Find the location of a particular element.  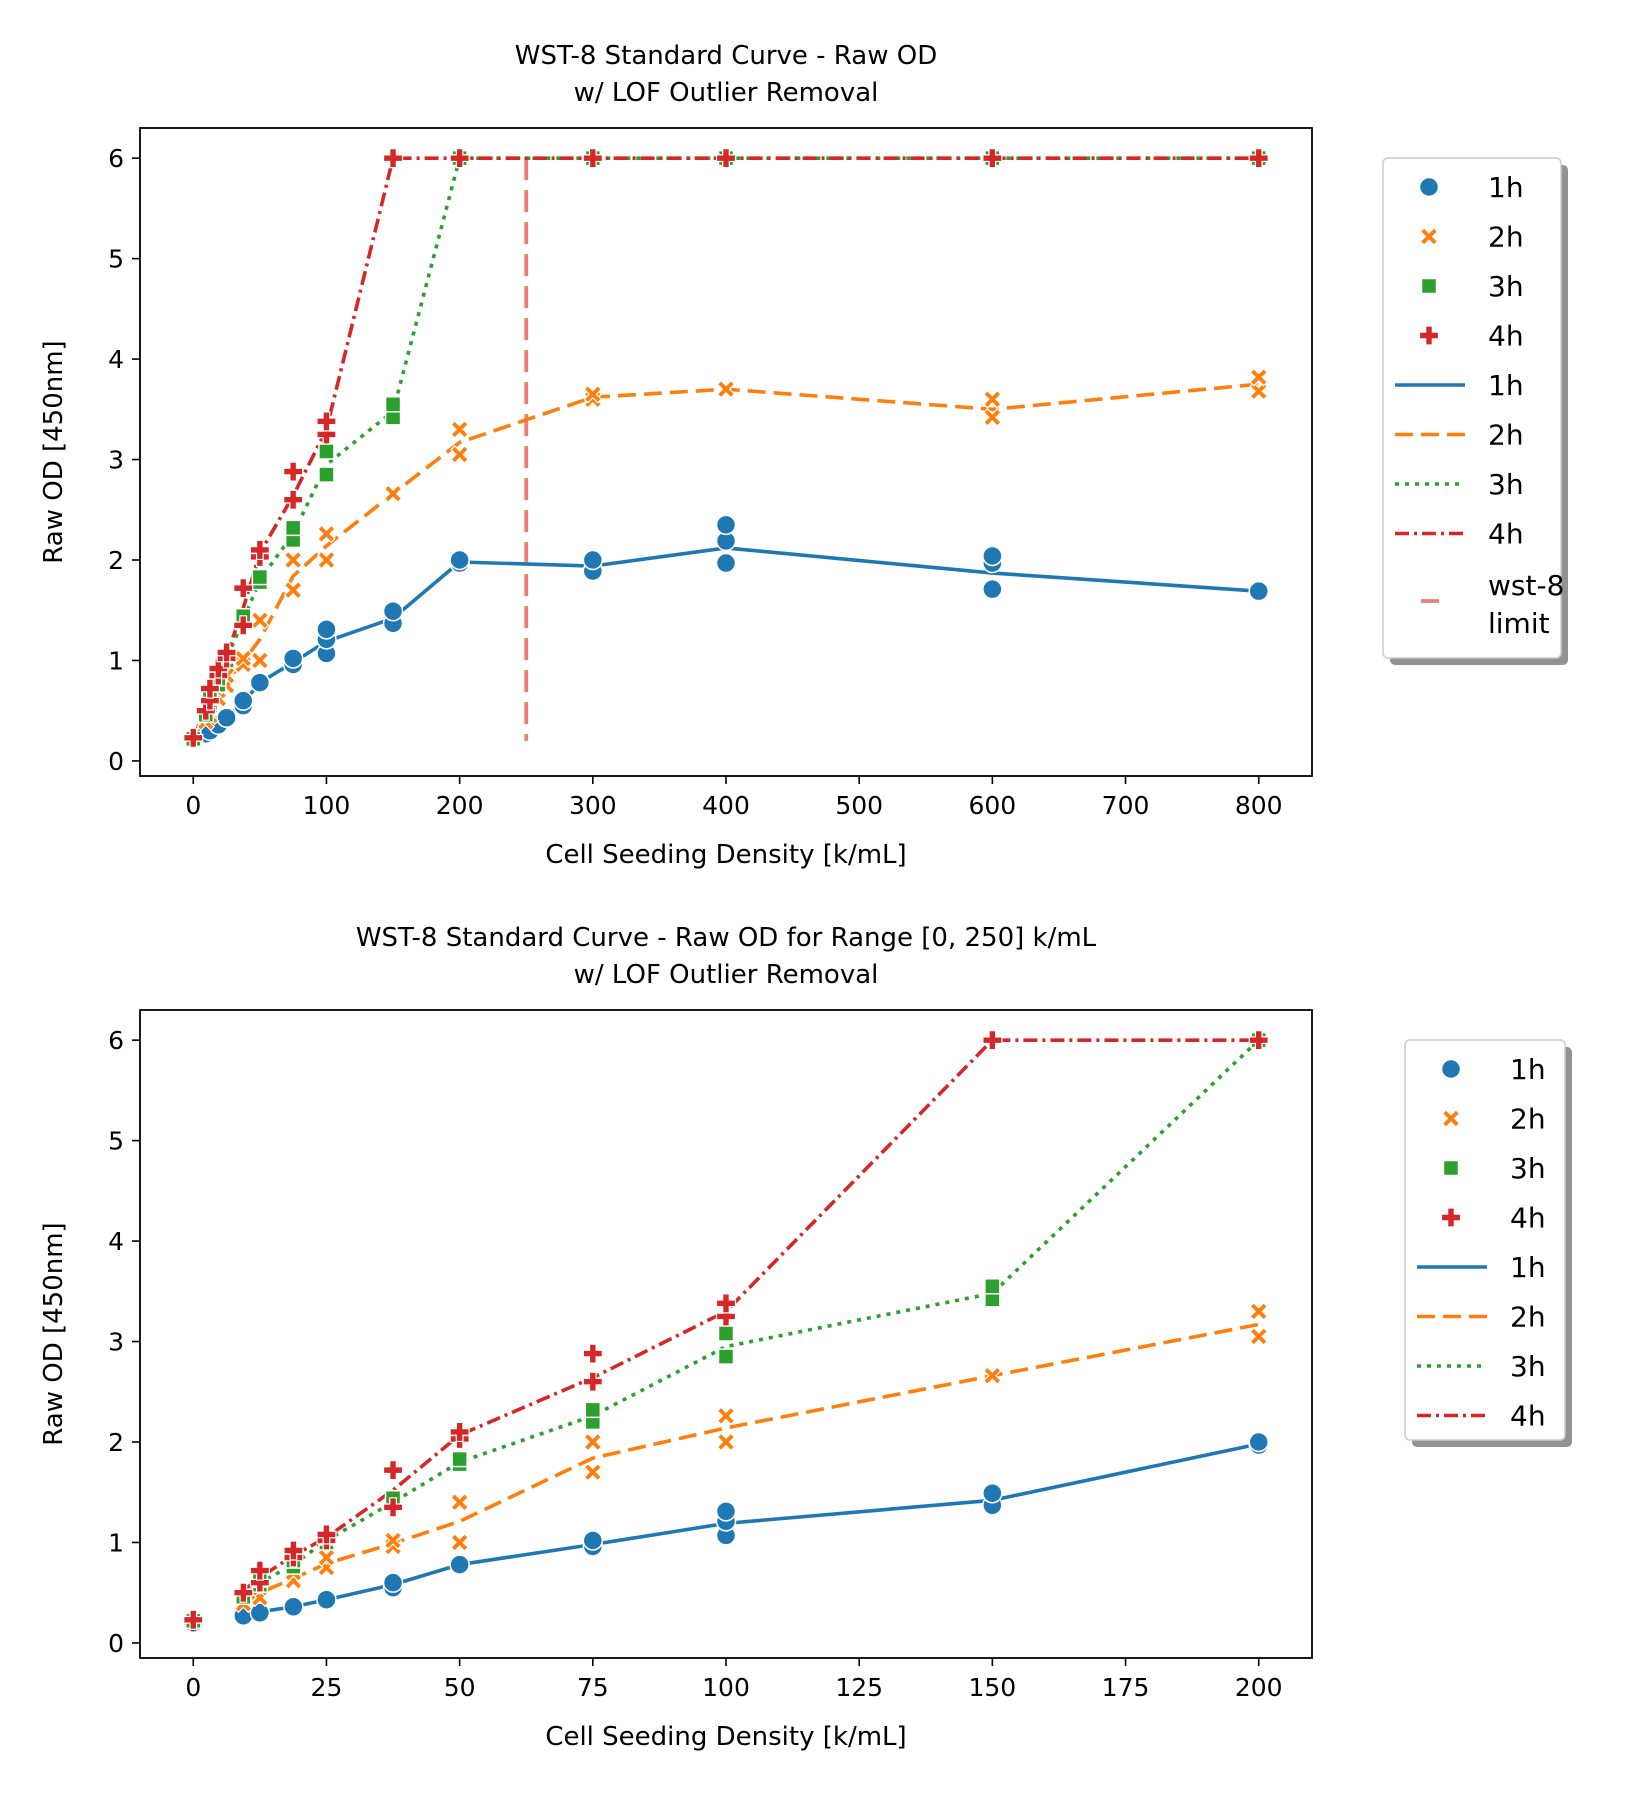

x-tick-label: 25 is located at coordinates (327, 1687).